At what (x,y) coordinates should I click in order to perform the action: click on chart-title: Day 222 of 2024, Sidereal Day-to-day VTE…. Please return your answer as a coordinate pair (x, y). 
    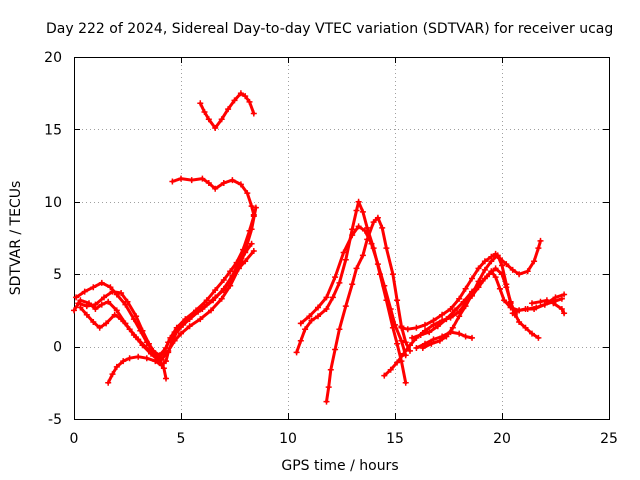
    Looking at the image, I should click on (329, 29).